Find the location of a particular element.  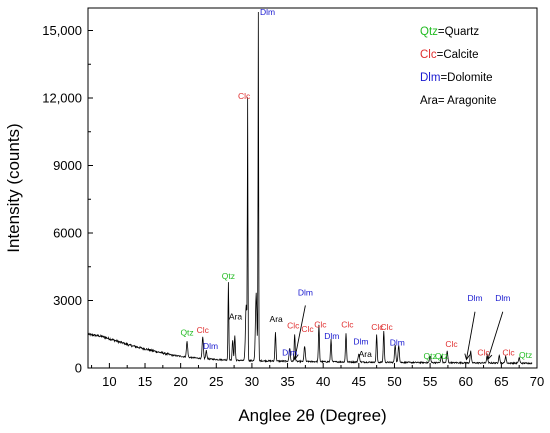

y-tick-label: 6000 is located at coordinates (67, 233).